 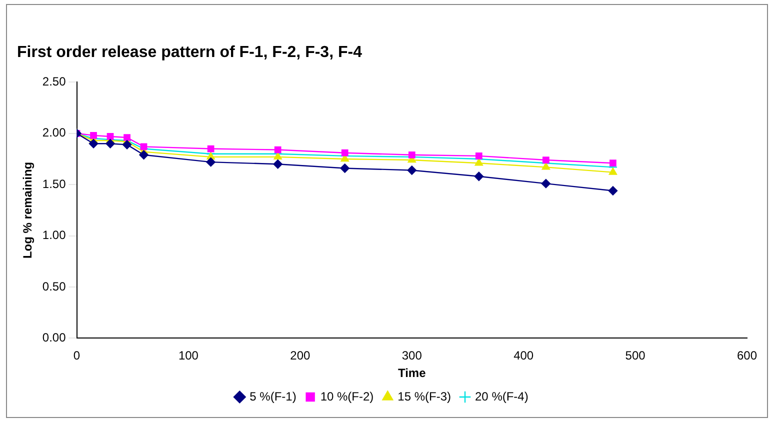 What do you see at coordinates (501, 396) in the screenshot?
I see `legend-label: 20 %(F-4)` at bounding box center [501, 396].